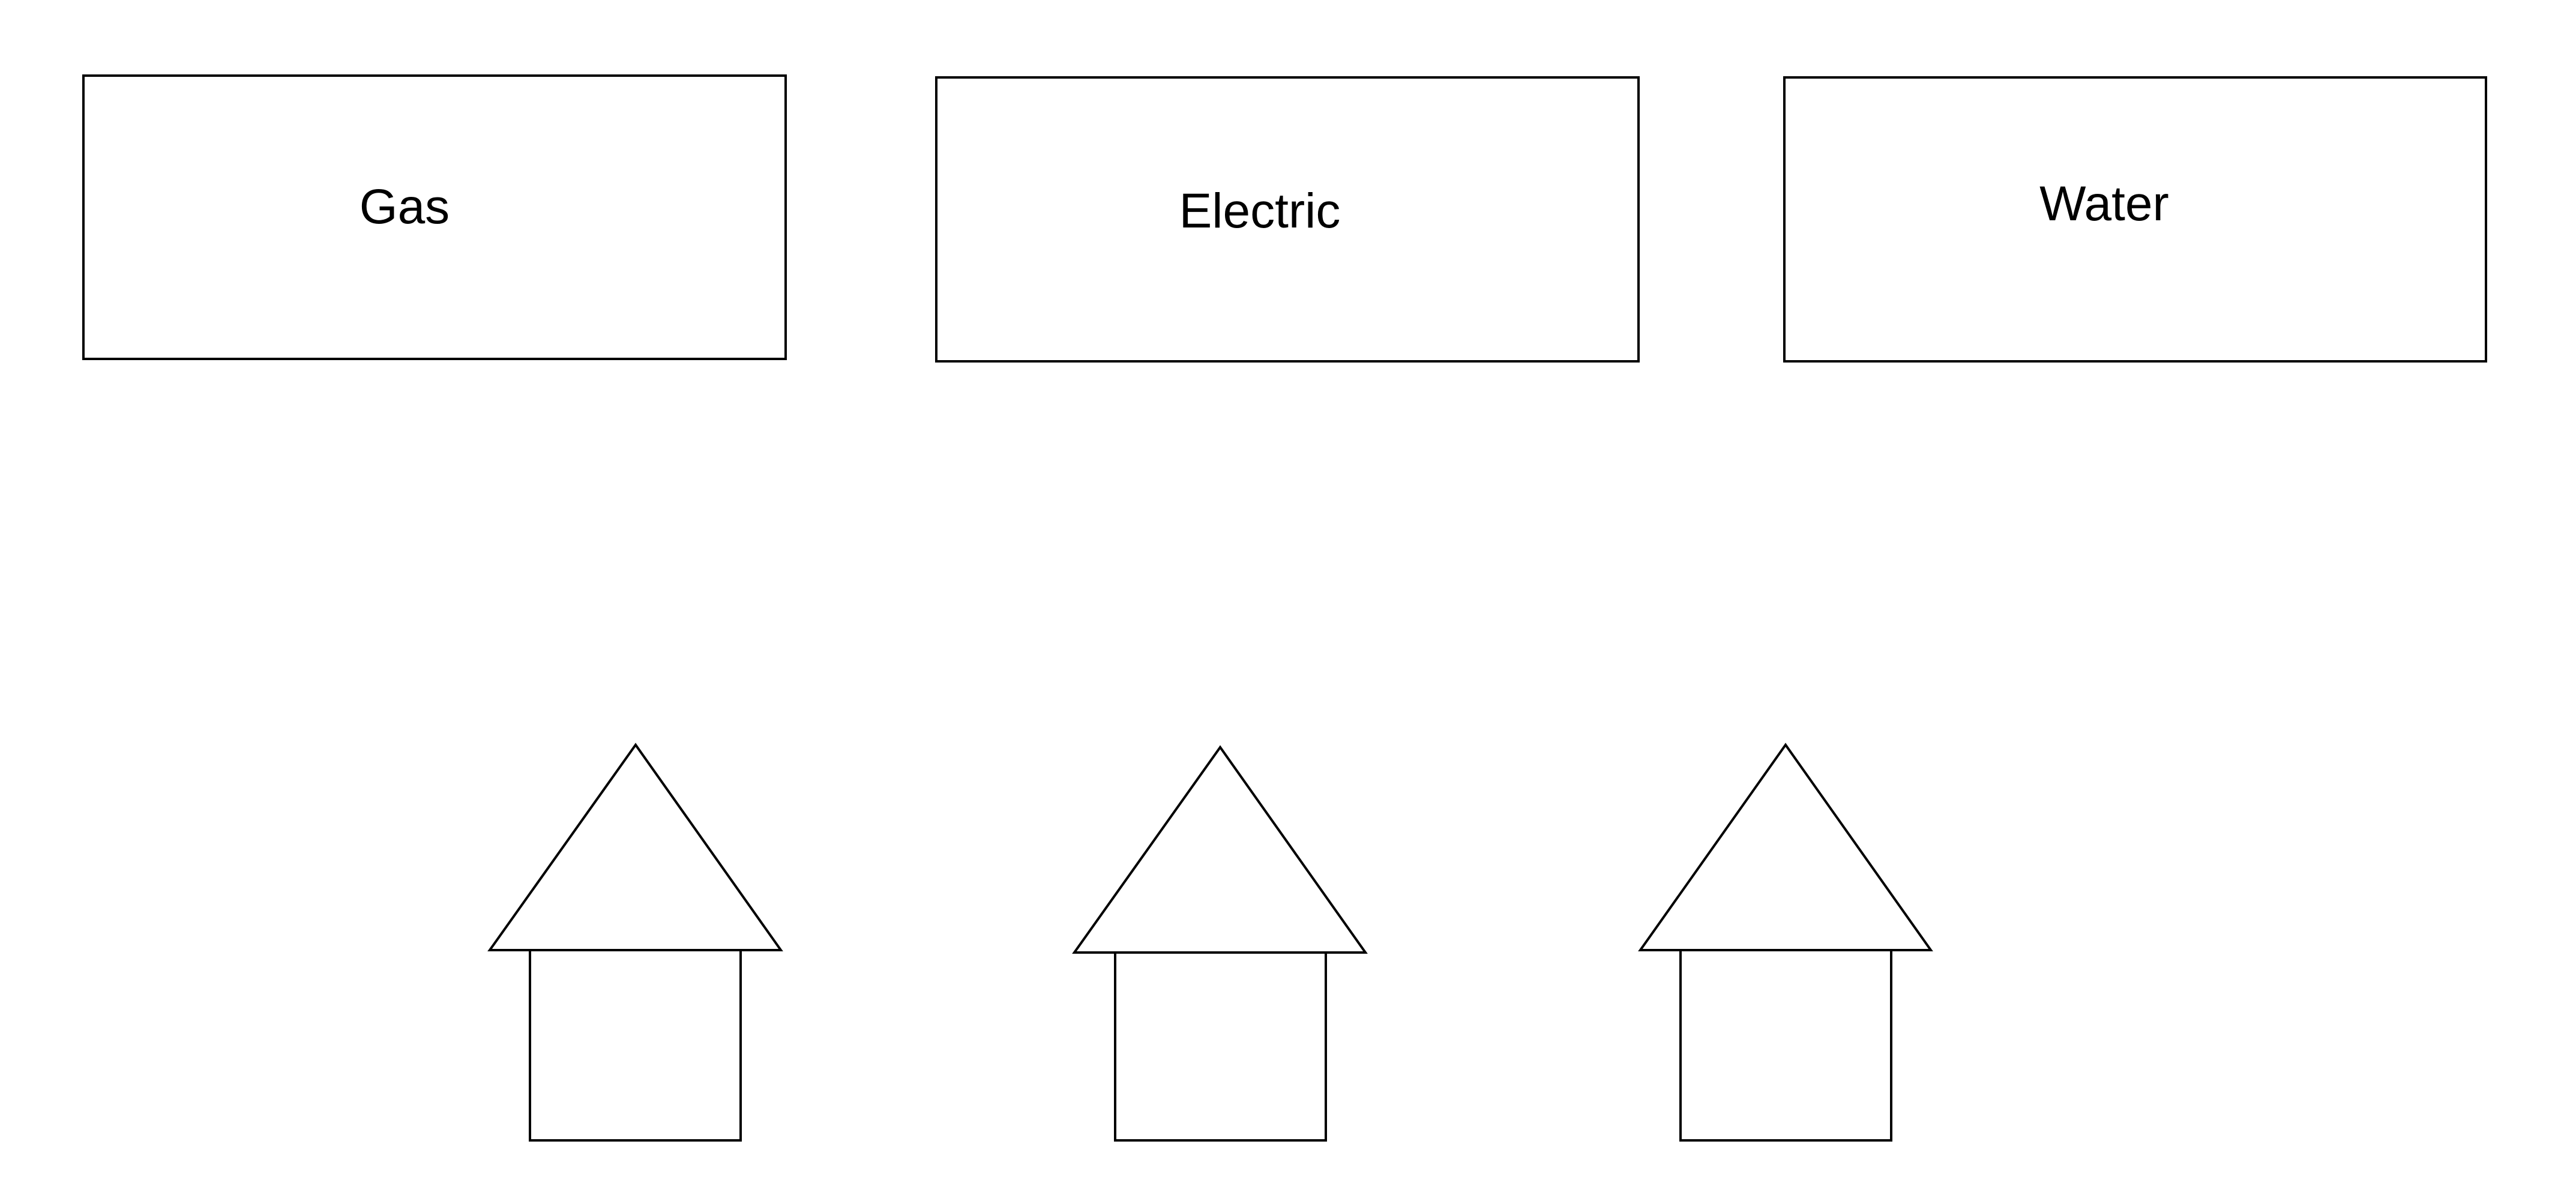 This screenshot has height=1198, width=2576. I want to click on utility-label-water: Water, so click(2104, 203).